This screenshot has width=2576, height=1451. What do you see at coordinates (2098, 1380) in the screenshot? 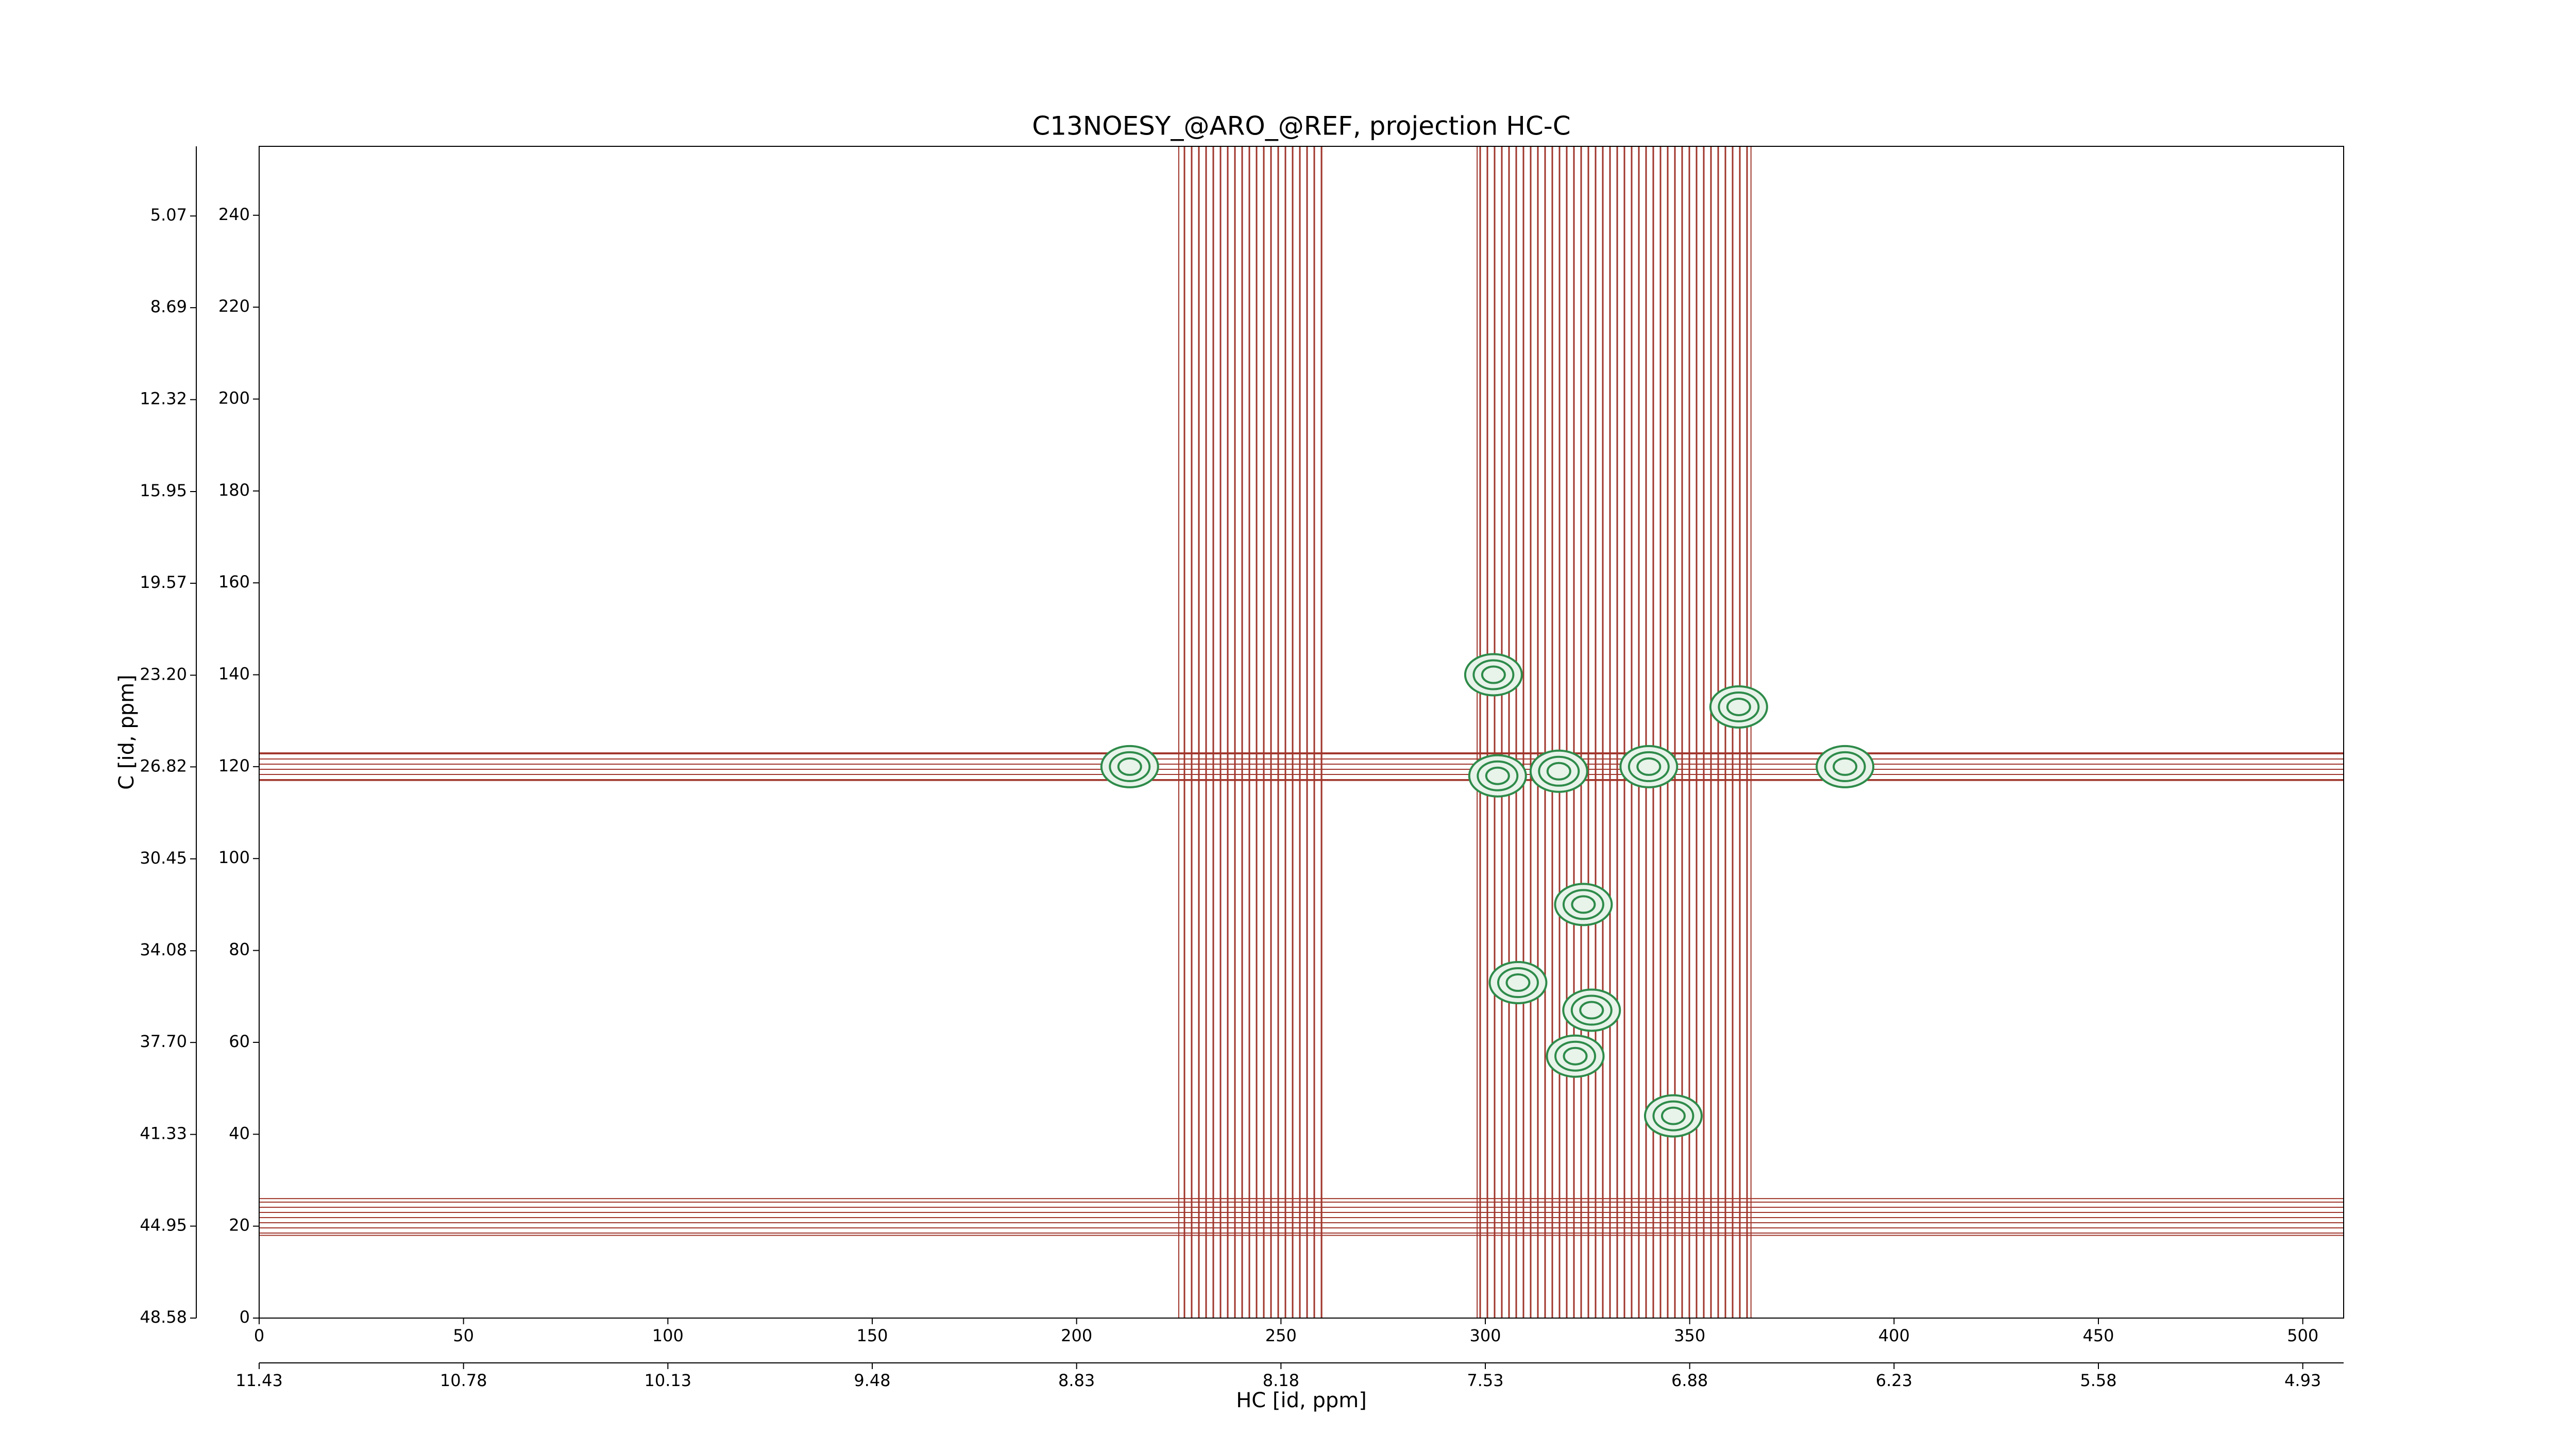
I see `x2-tick-label: 5.58` at bounding box center [2098, 1380].